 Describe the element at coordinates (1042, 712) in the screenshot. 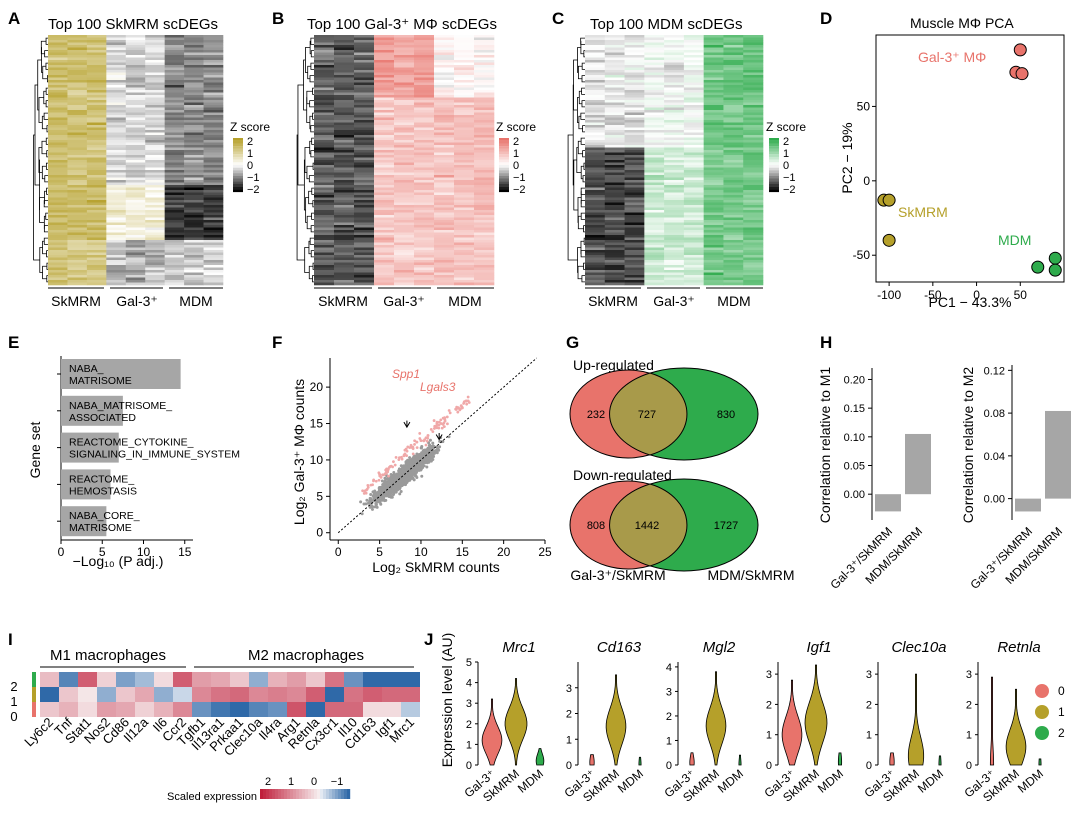

I see `legend-dot` at that location.